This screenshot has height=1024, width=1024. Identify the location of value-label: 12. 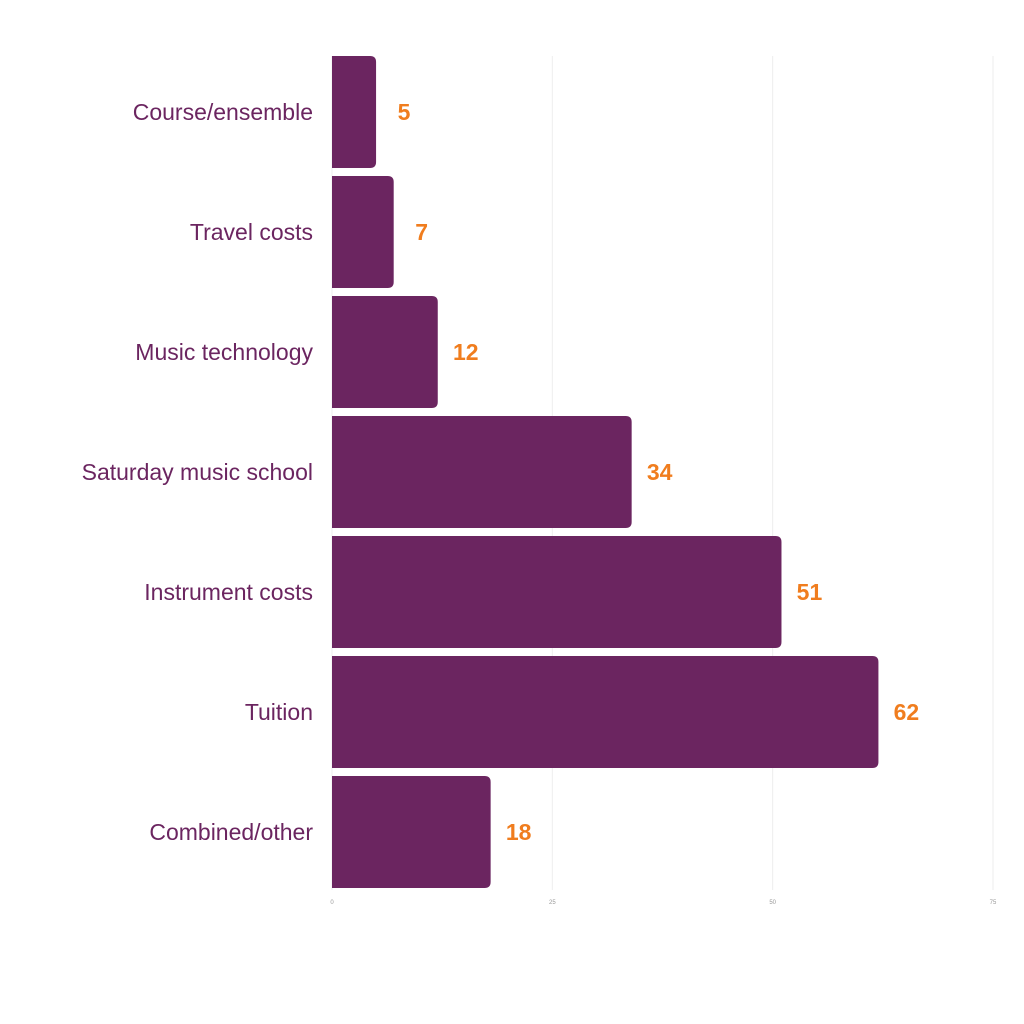
(466, 352).